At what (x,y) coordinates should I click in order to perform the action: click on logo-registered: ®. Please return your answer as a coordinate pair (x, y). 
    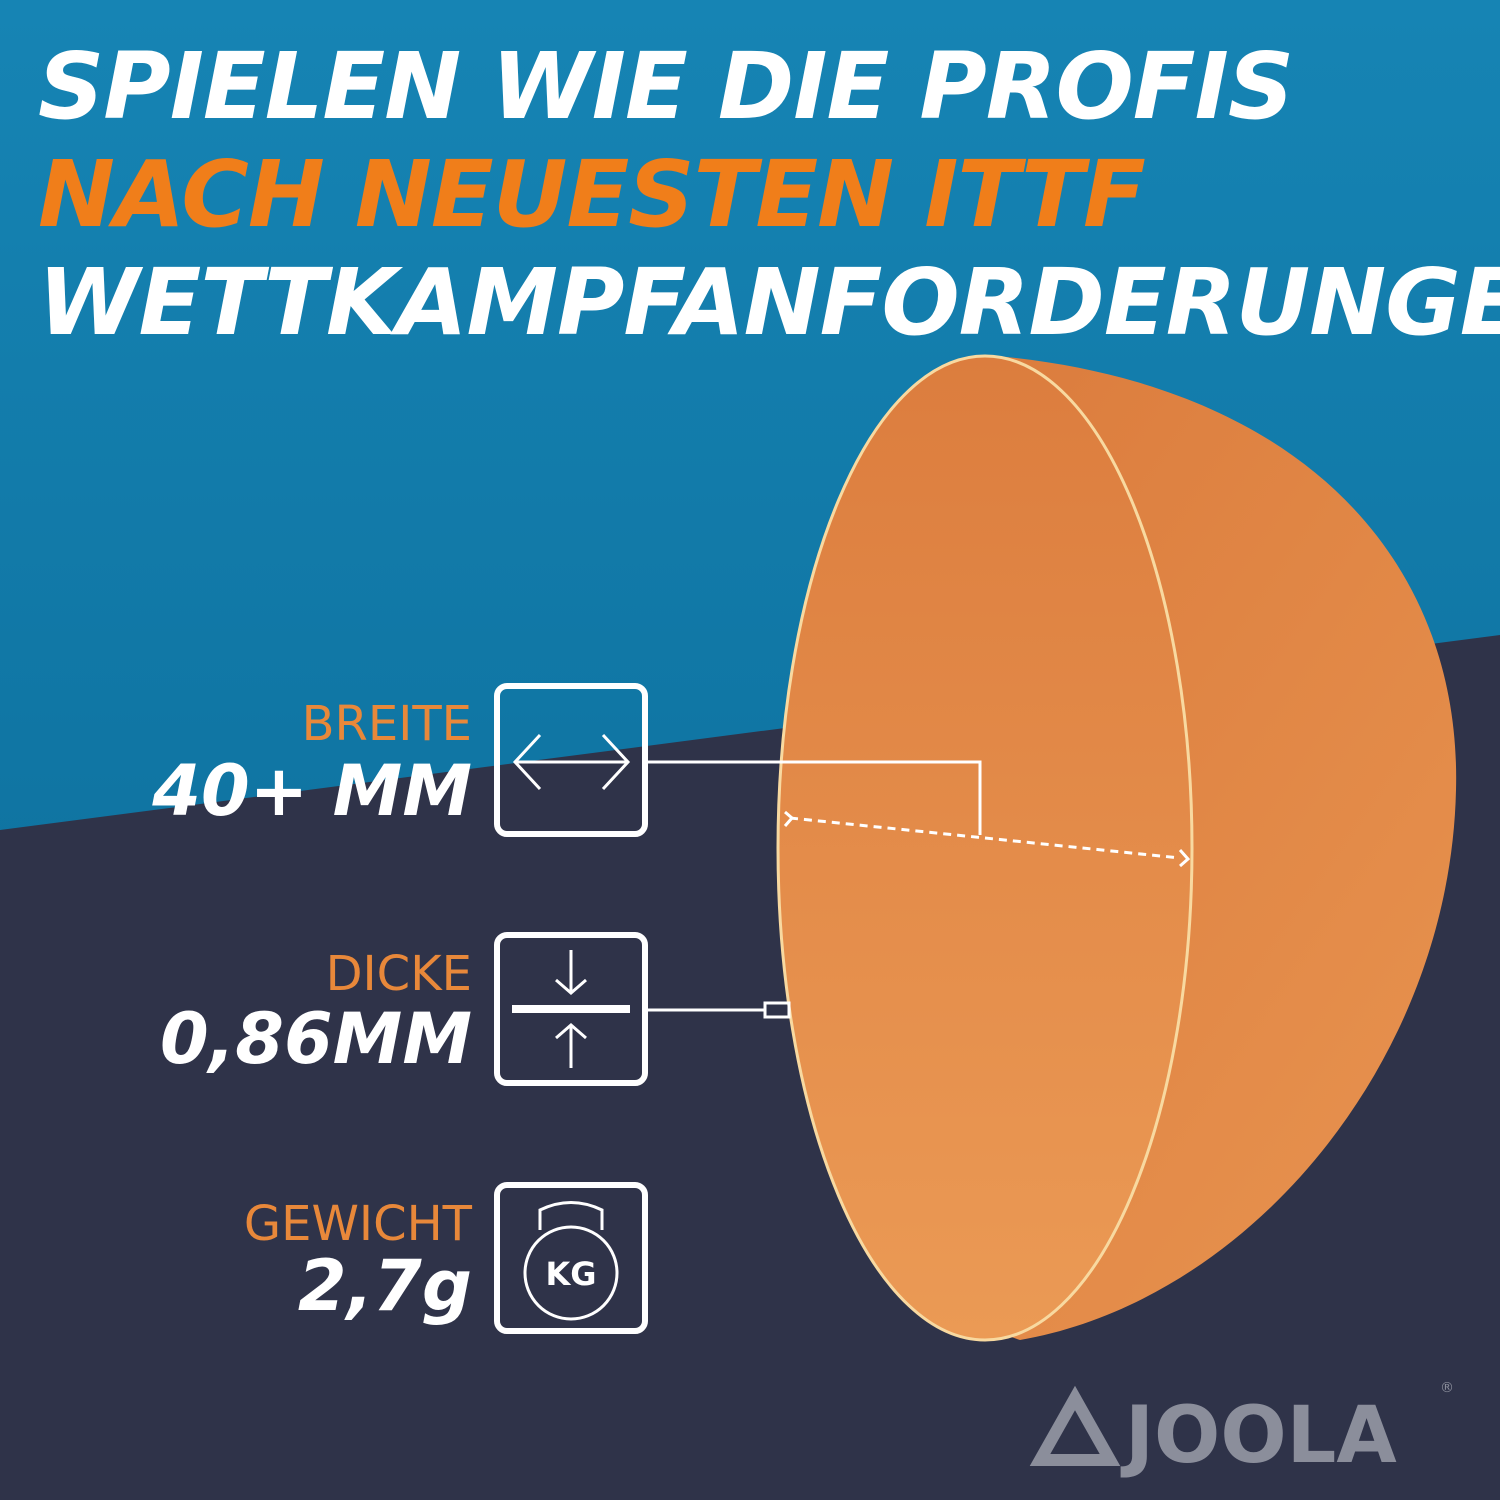
    Looking at the image, I should click on (1447, 1388).